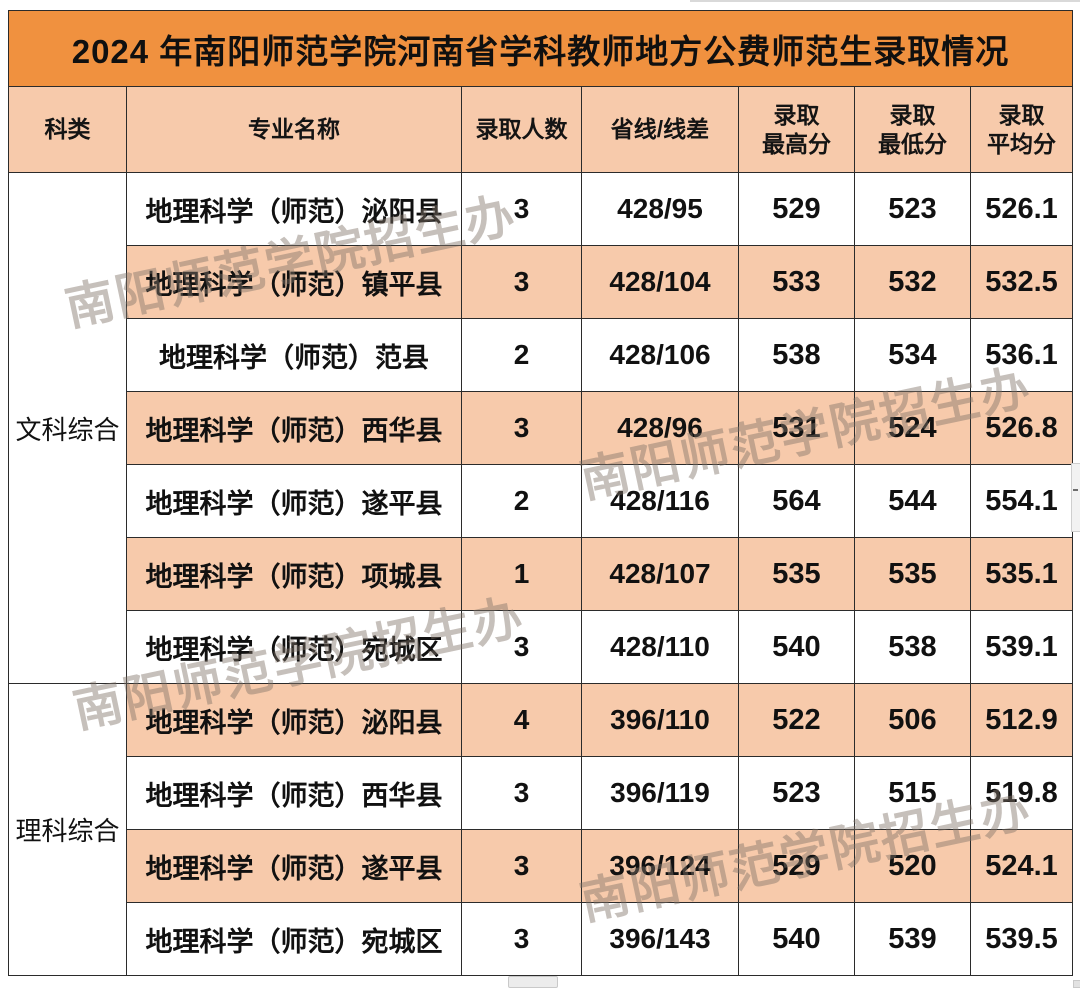 Image resolution: width=1080 pixels, height=988 pixels. I want to click on avg-score-cell: 554.1, so click(1021, 501).